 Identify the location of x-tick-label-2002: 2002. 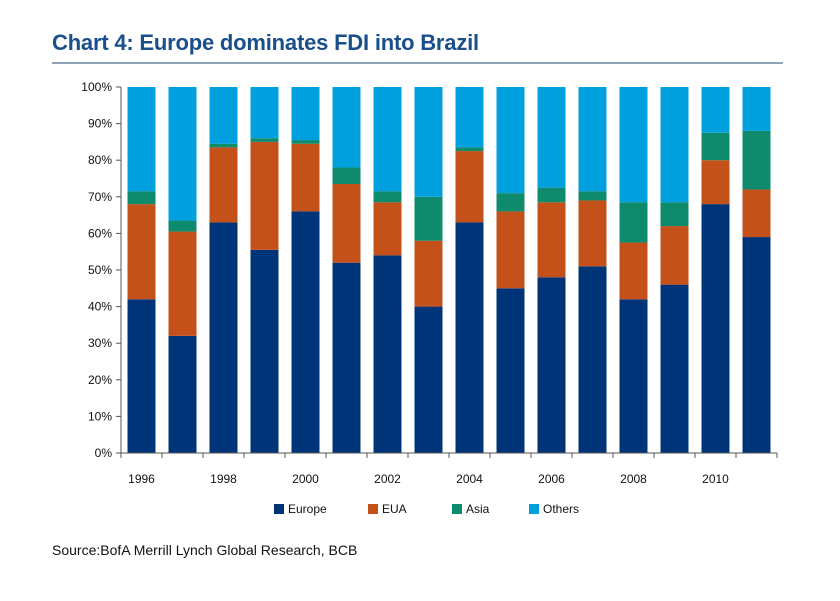
(387, 479).